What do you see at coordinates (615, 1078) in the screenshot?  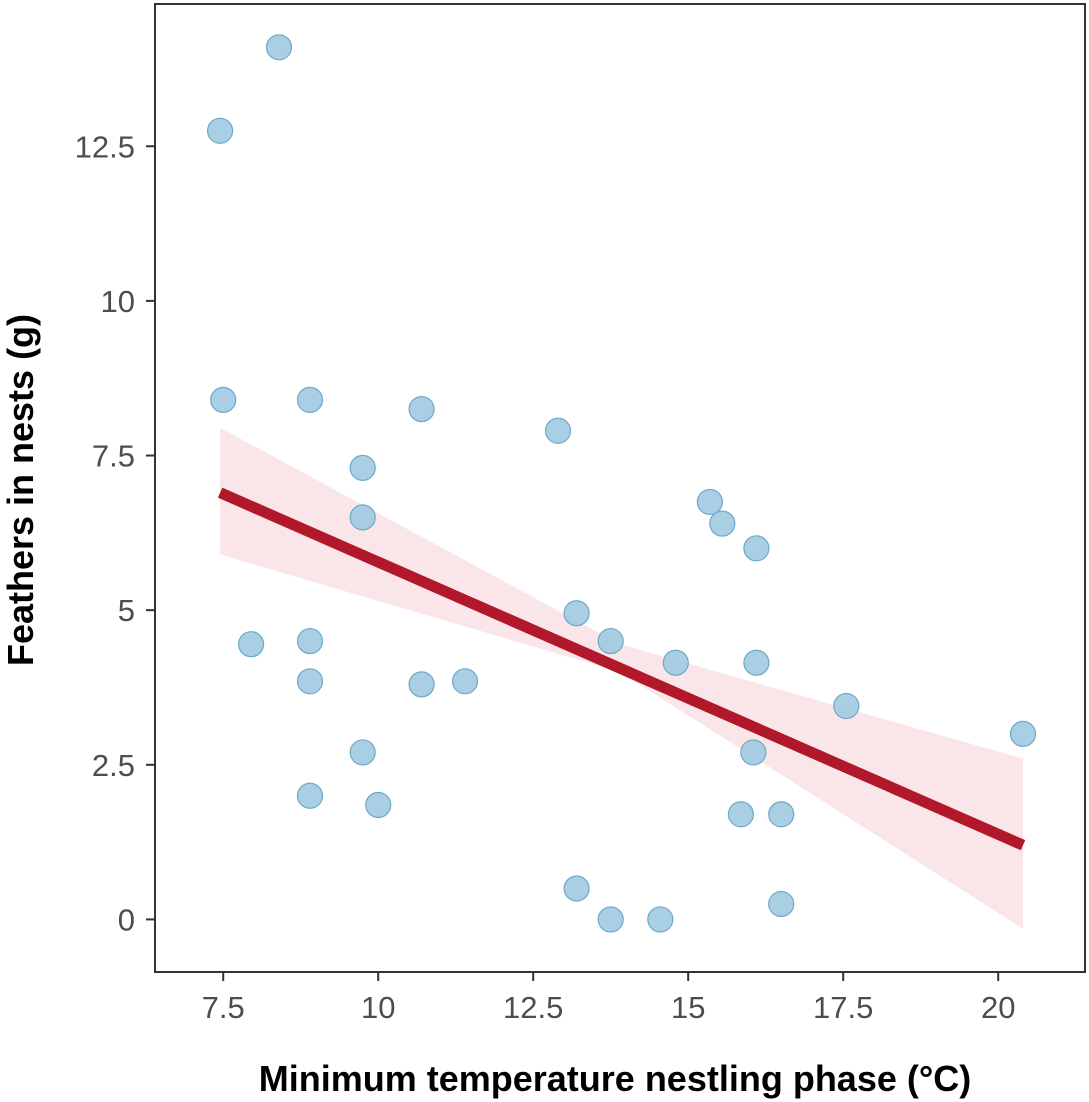 I see `x-axis-title: Minimum temperature nestling phase (°C)` at bounding box center [615, 1078].